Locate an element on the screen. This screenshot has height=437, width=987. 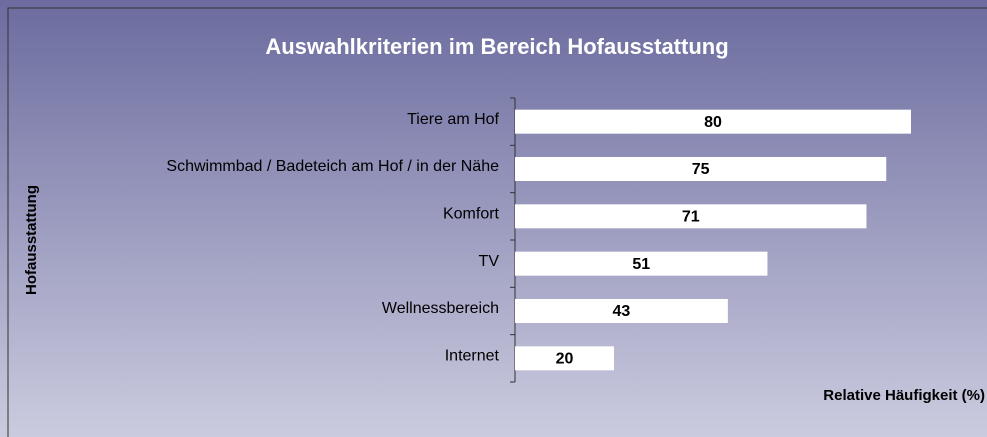
data-label: 80 is located at coordinates (713, 122).